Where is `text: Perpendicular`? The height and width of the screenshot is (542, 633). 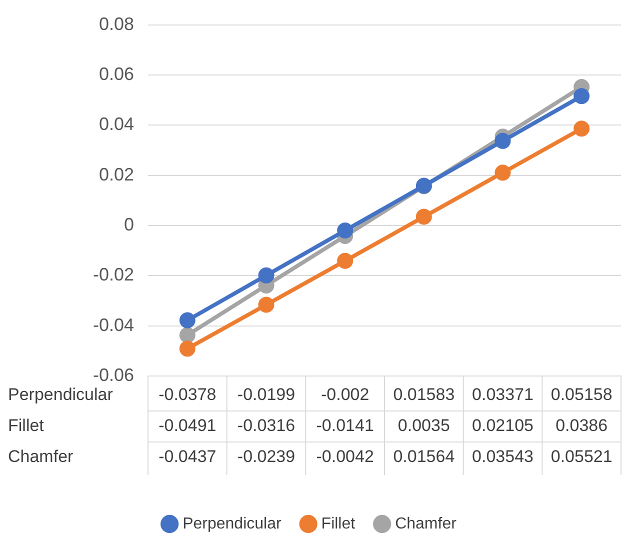
text: Perpendicular is located at coordinates (60, 394).